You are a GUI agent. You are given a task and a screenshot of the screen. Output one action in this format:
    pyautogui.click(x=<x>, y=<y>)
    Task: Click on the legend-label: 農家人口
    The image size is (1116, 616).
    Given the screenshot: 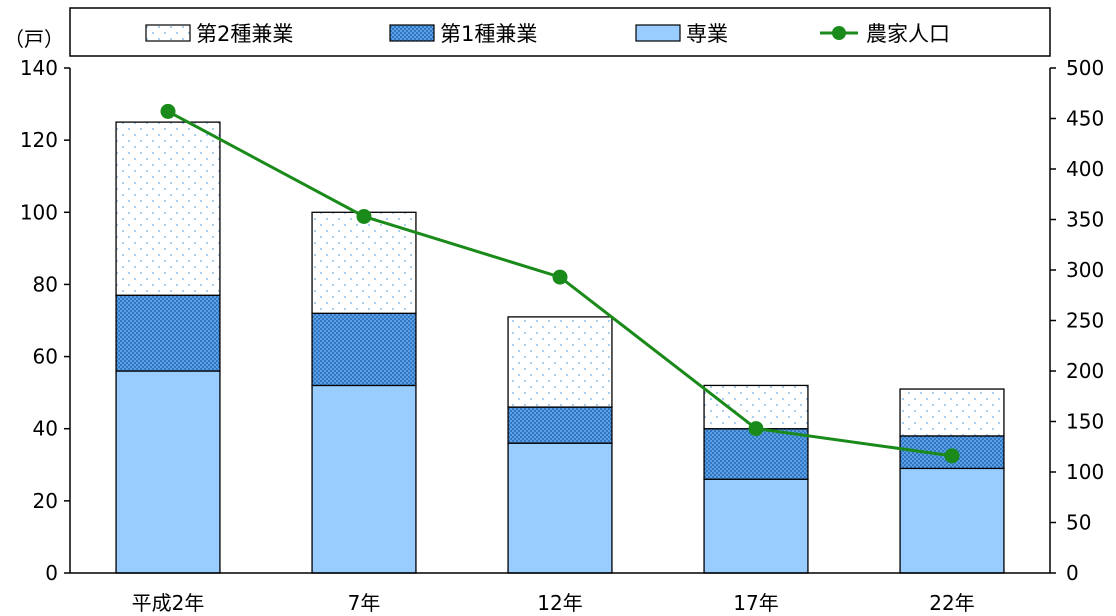 What is the action you would take?
    pyautogui.click(x=908, y=34)
    